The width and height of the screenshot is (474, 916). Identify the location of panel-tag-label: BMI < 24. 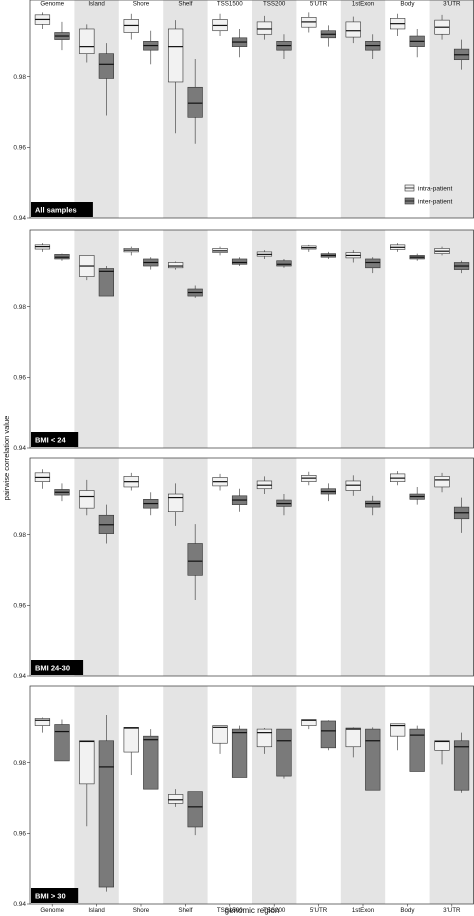
(50, 440).